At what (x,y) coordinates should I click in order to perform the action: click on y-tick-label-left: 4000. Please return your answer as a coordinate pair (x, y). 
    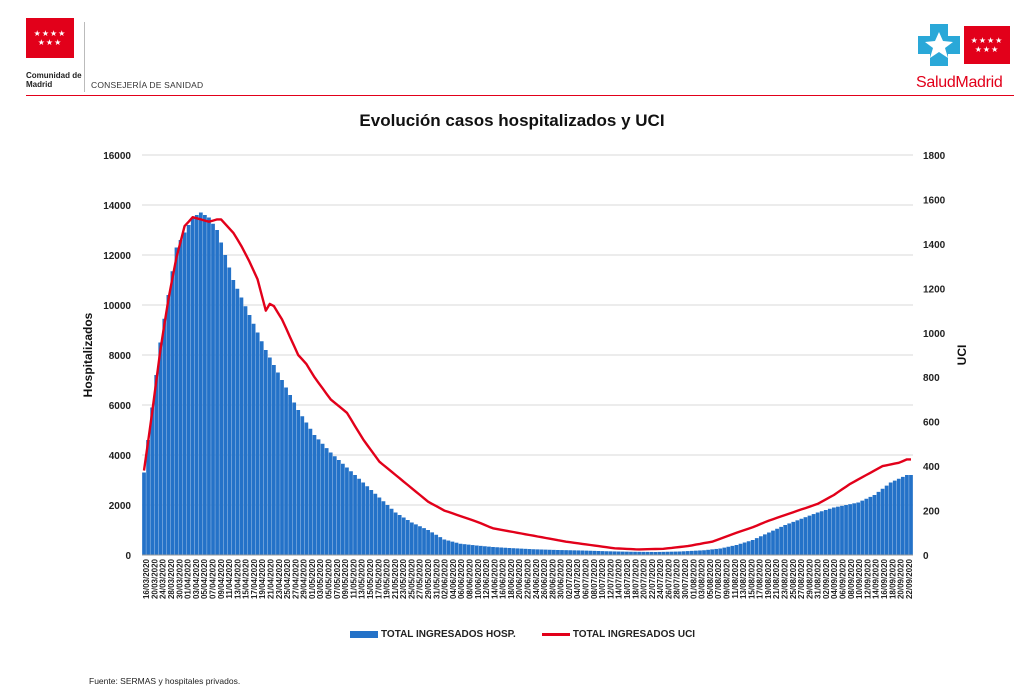
    Looking at the image, I should click on (120, 456).